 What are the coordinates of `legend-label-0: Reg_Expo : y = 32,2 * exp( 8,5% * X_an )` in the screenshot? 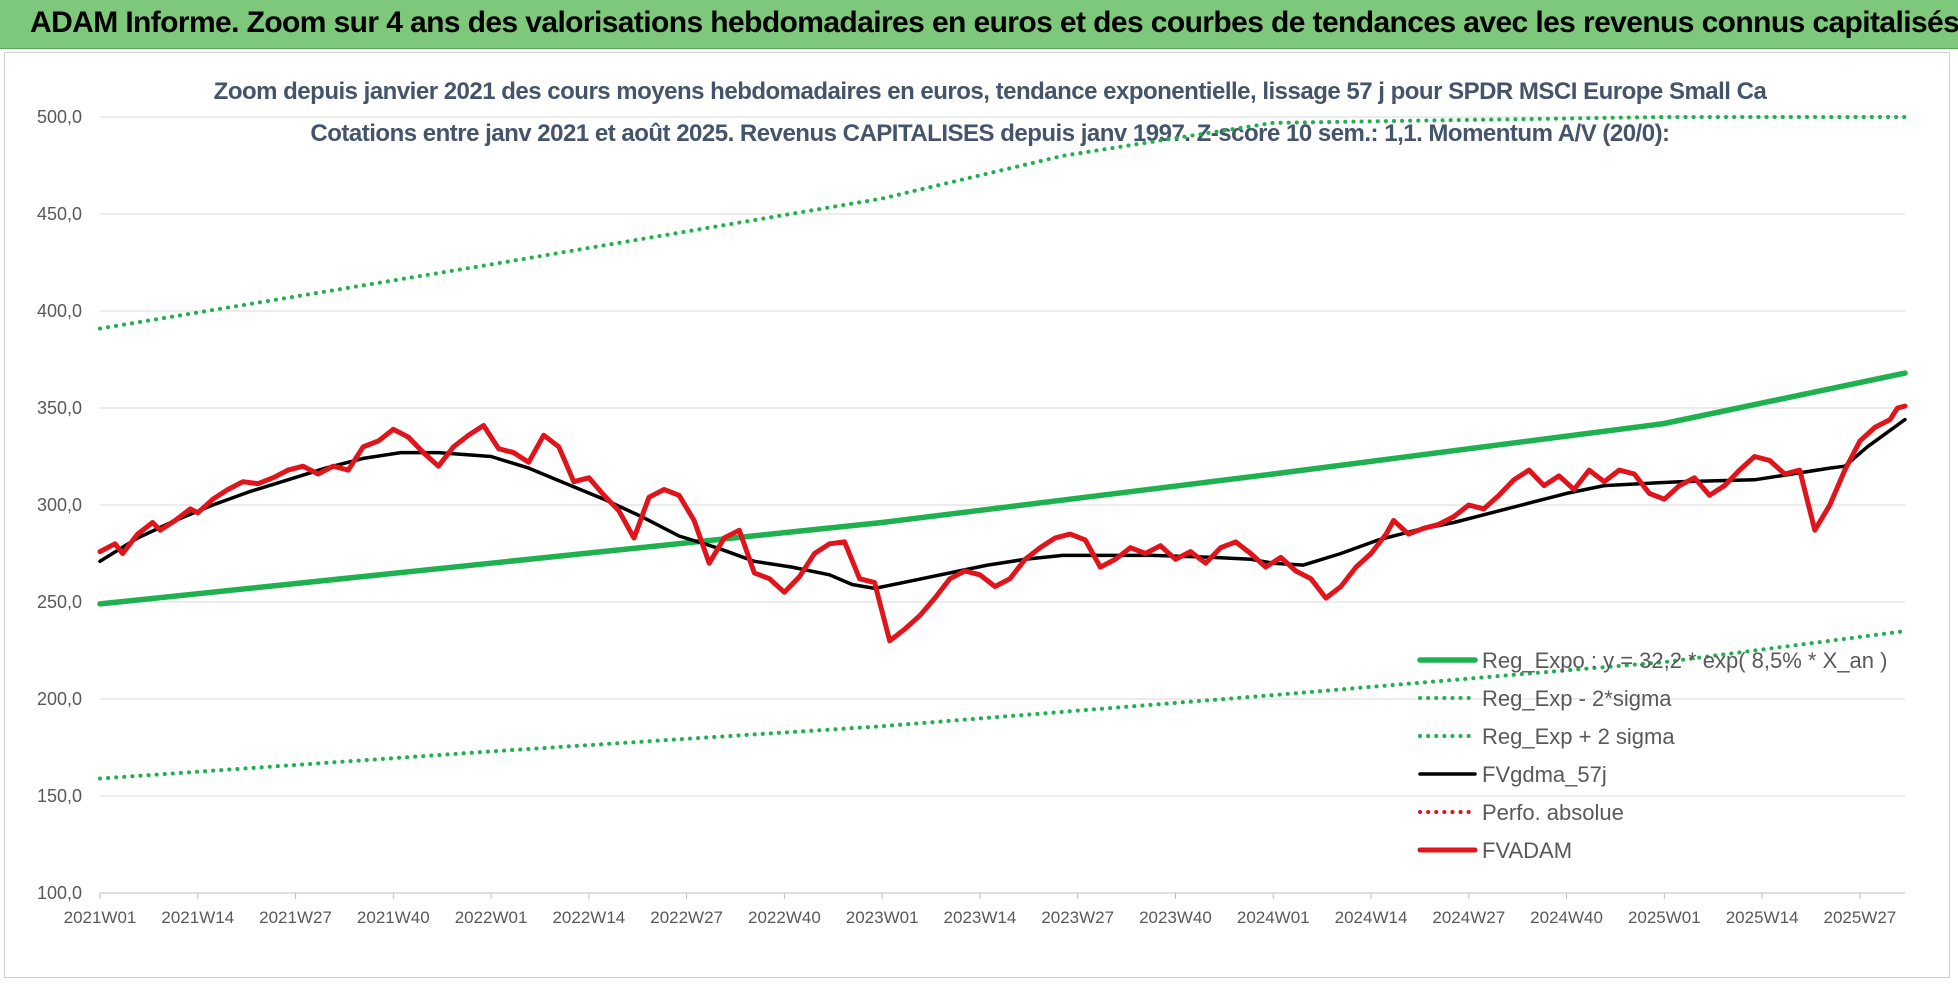 It's located at (1684, 660).